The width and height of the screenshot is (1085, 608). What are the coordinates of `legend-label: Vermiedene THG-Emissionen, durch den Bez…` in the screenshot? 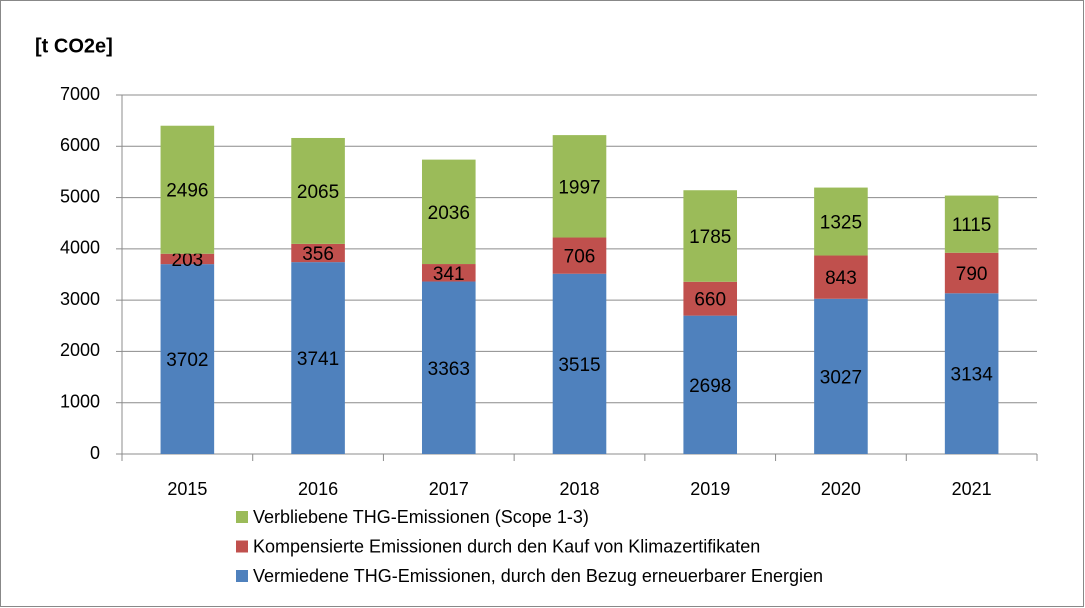 It's located at (538, 576).